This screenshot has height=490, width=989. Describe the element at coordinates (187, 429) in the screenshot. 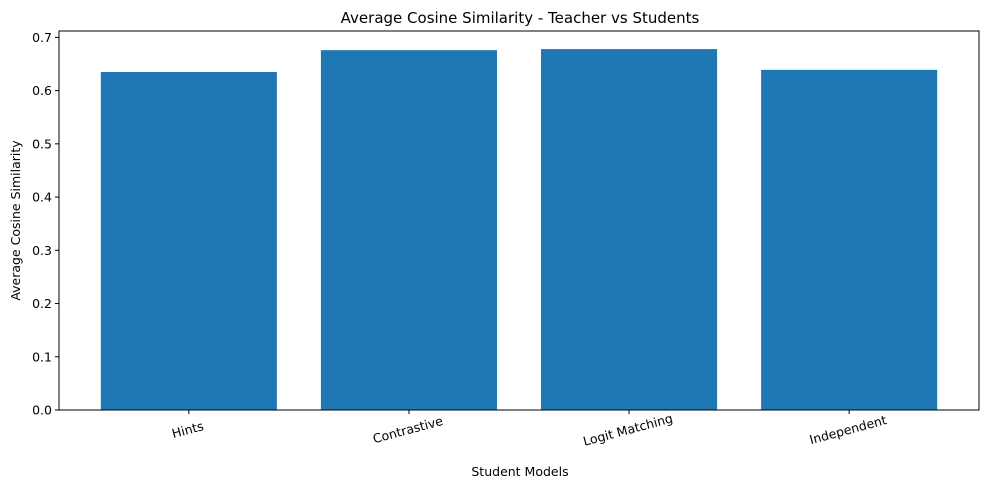

I see `x-tick-label: Hints` at that location.